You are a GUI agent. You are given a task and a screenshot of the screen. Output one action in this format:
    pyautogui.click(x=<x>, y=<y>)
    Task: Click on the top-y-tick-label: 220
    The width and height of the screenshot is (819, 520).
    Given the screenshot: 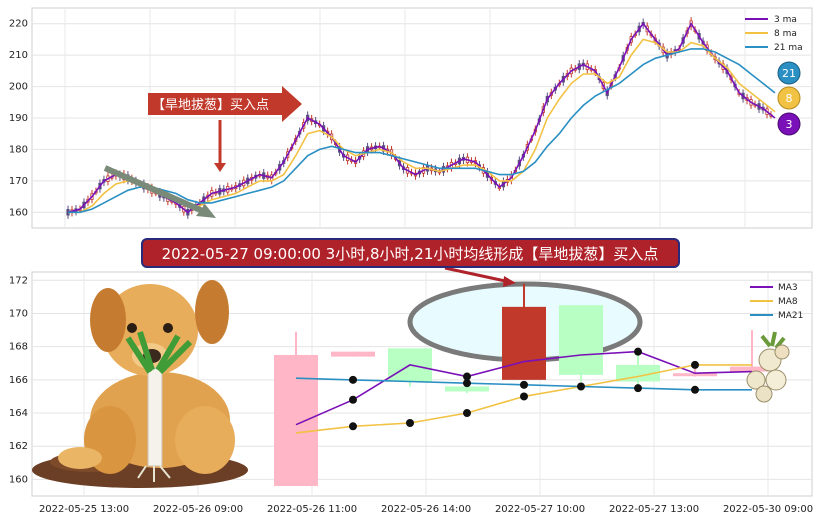 What is the action you would take?
    pyautogui.click(x=18, y=24)
    